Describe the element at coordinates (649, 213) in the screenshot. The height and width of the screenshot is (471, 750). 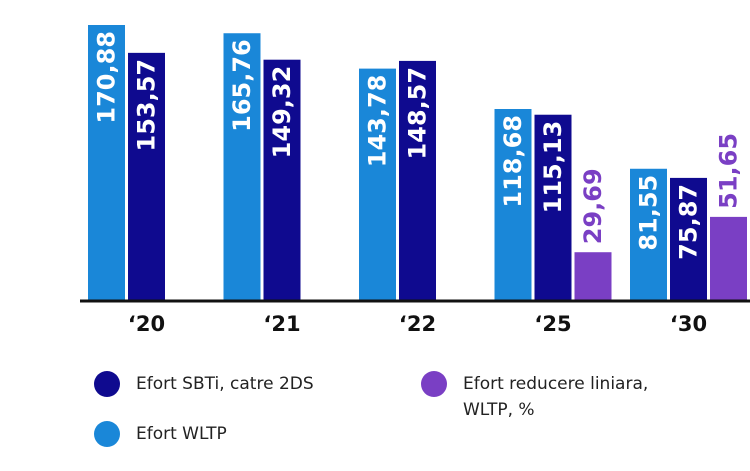
I see `value-label: 81,55` at that location.